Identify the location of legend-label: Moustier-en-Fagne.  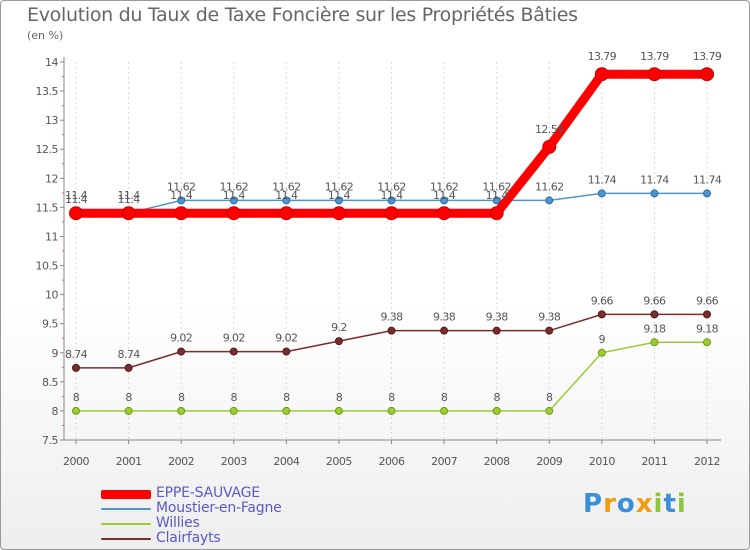
(219, 508).